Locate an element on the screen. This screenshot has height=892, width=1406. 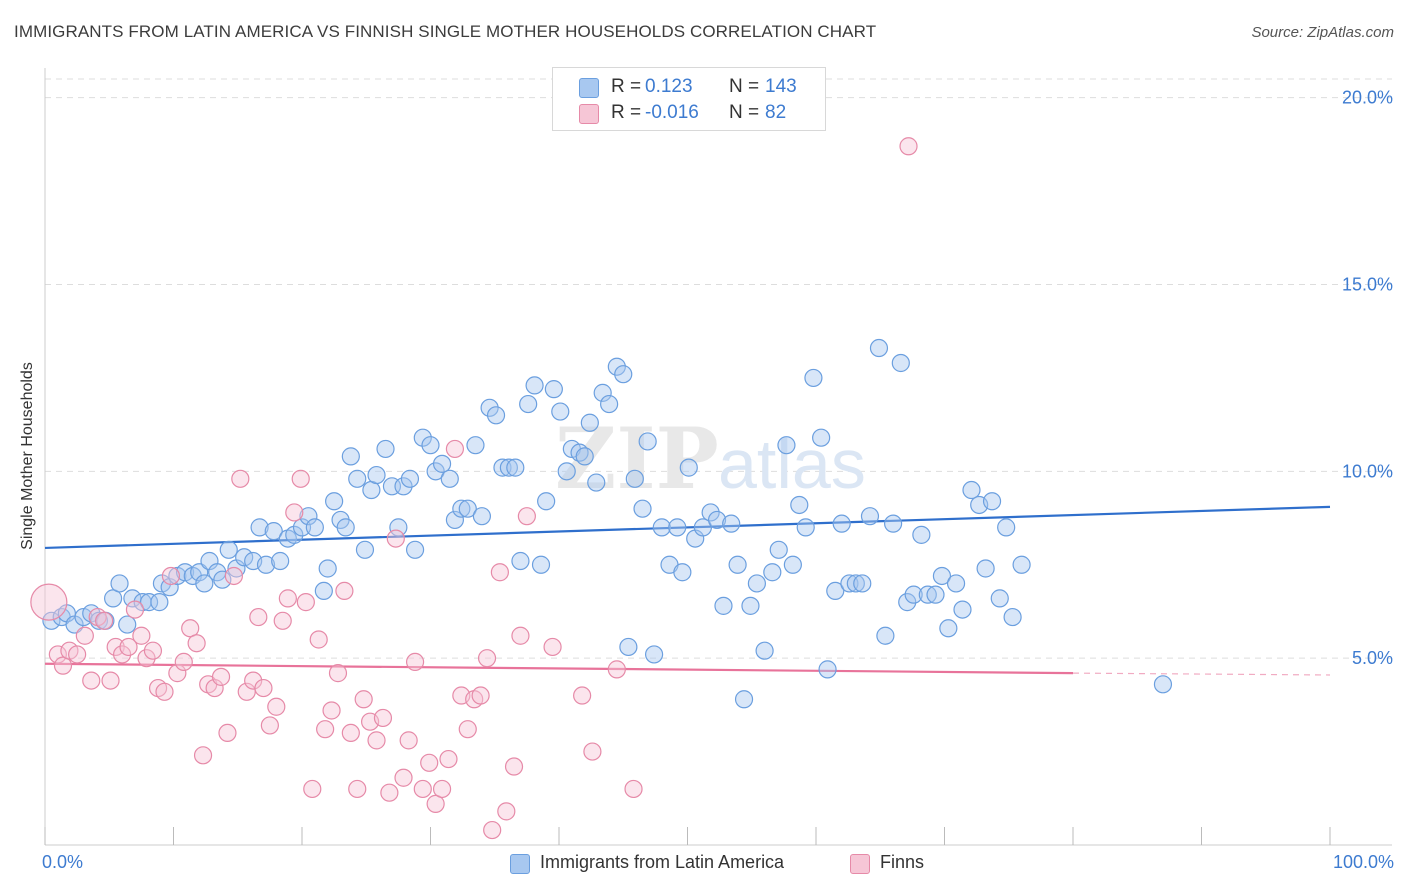
x-tick-label-max: 100.0% is located at coordinates (1363, 862).